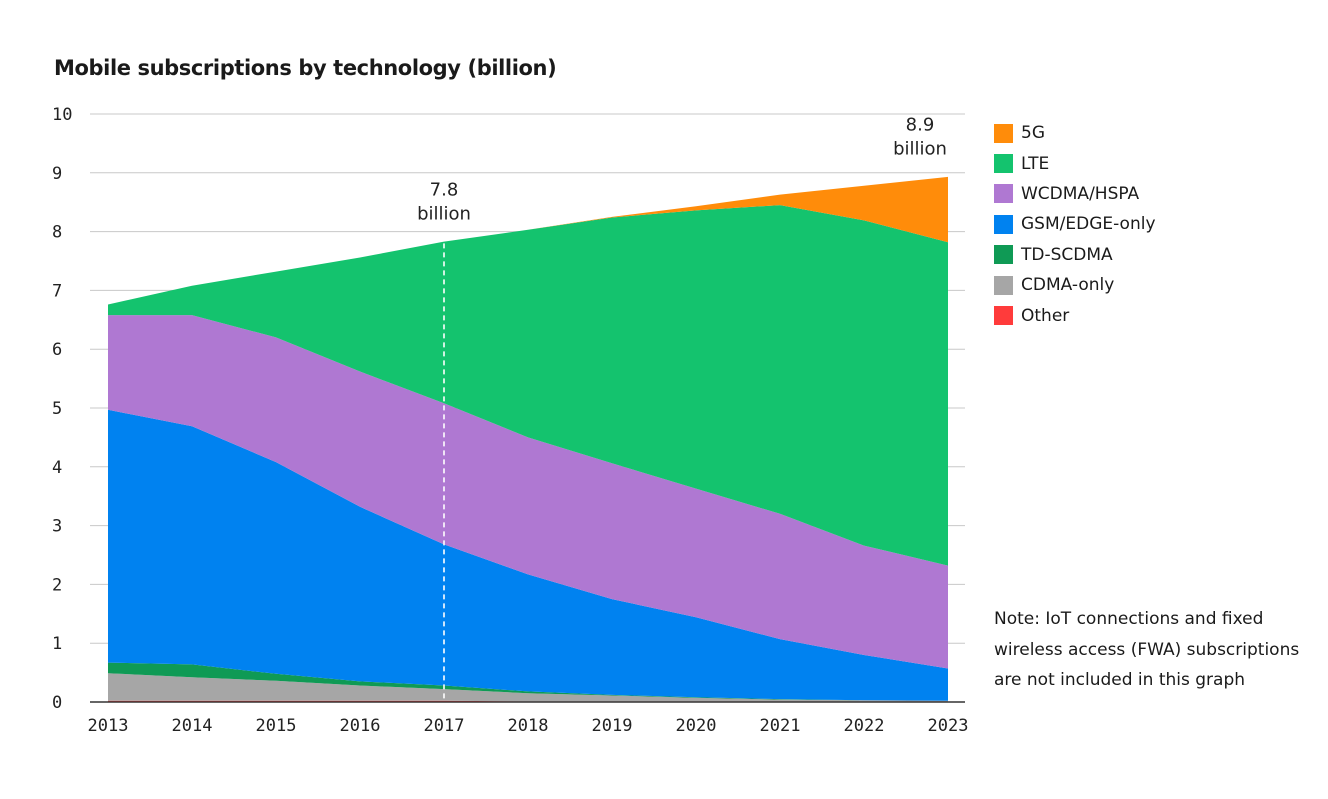  Describe the element at coordinates (1067, 254) in the screenshot. I see `legend-label: TD-SCDMA` at that location.